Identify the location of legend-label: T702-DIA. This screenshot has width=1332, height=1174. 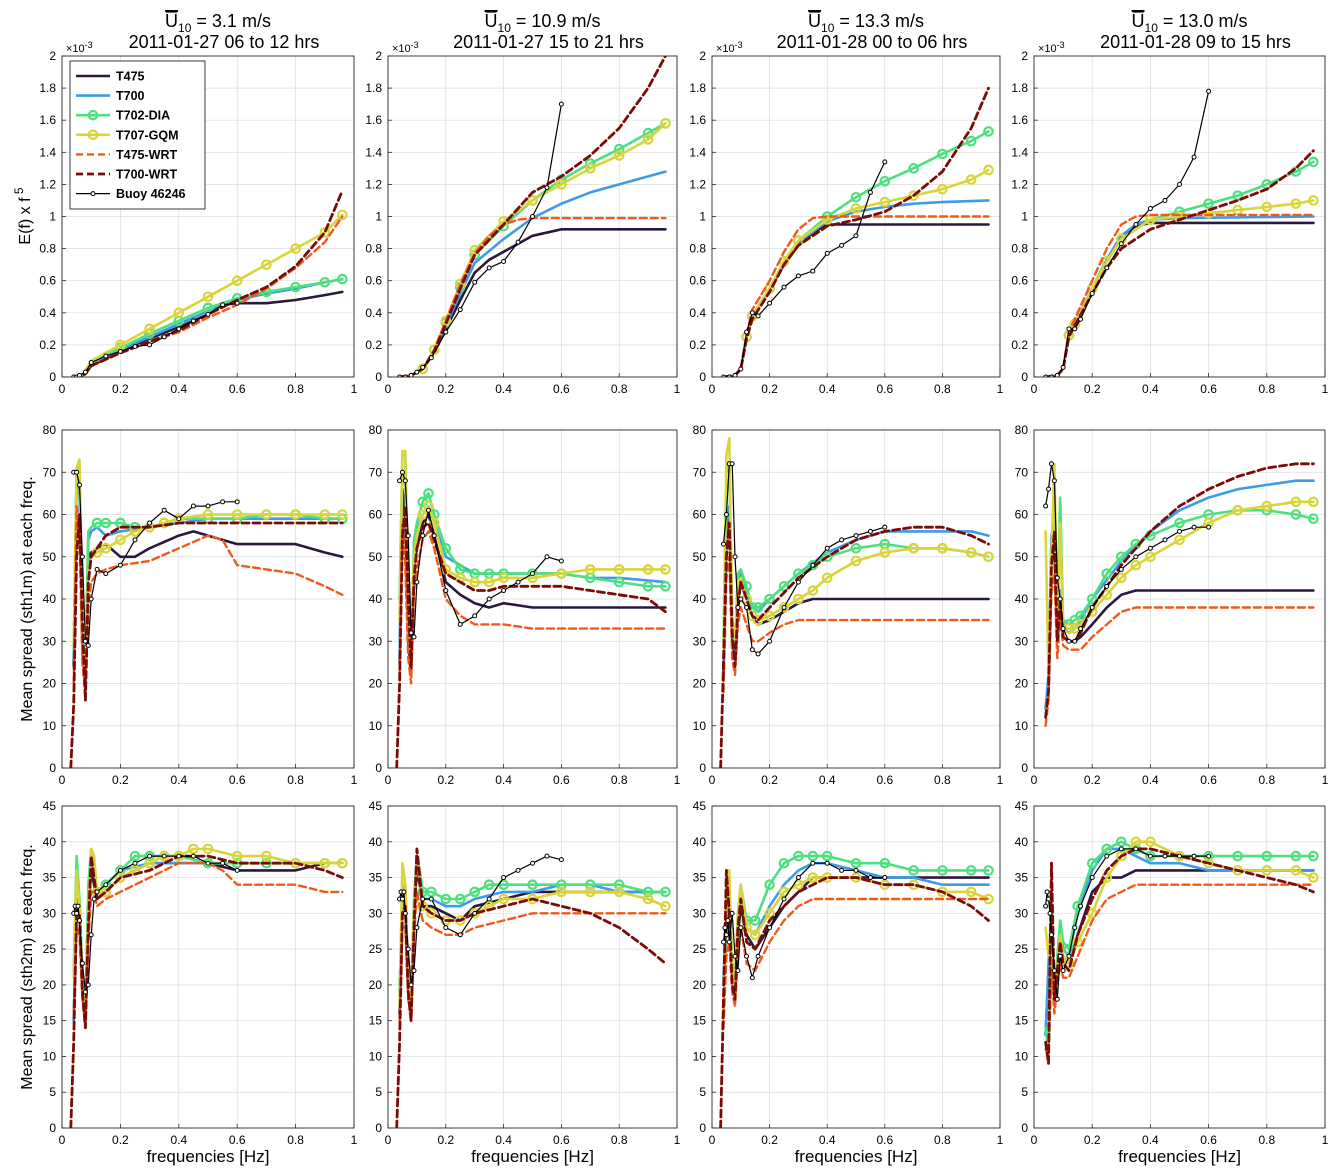
(143, 116).